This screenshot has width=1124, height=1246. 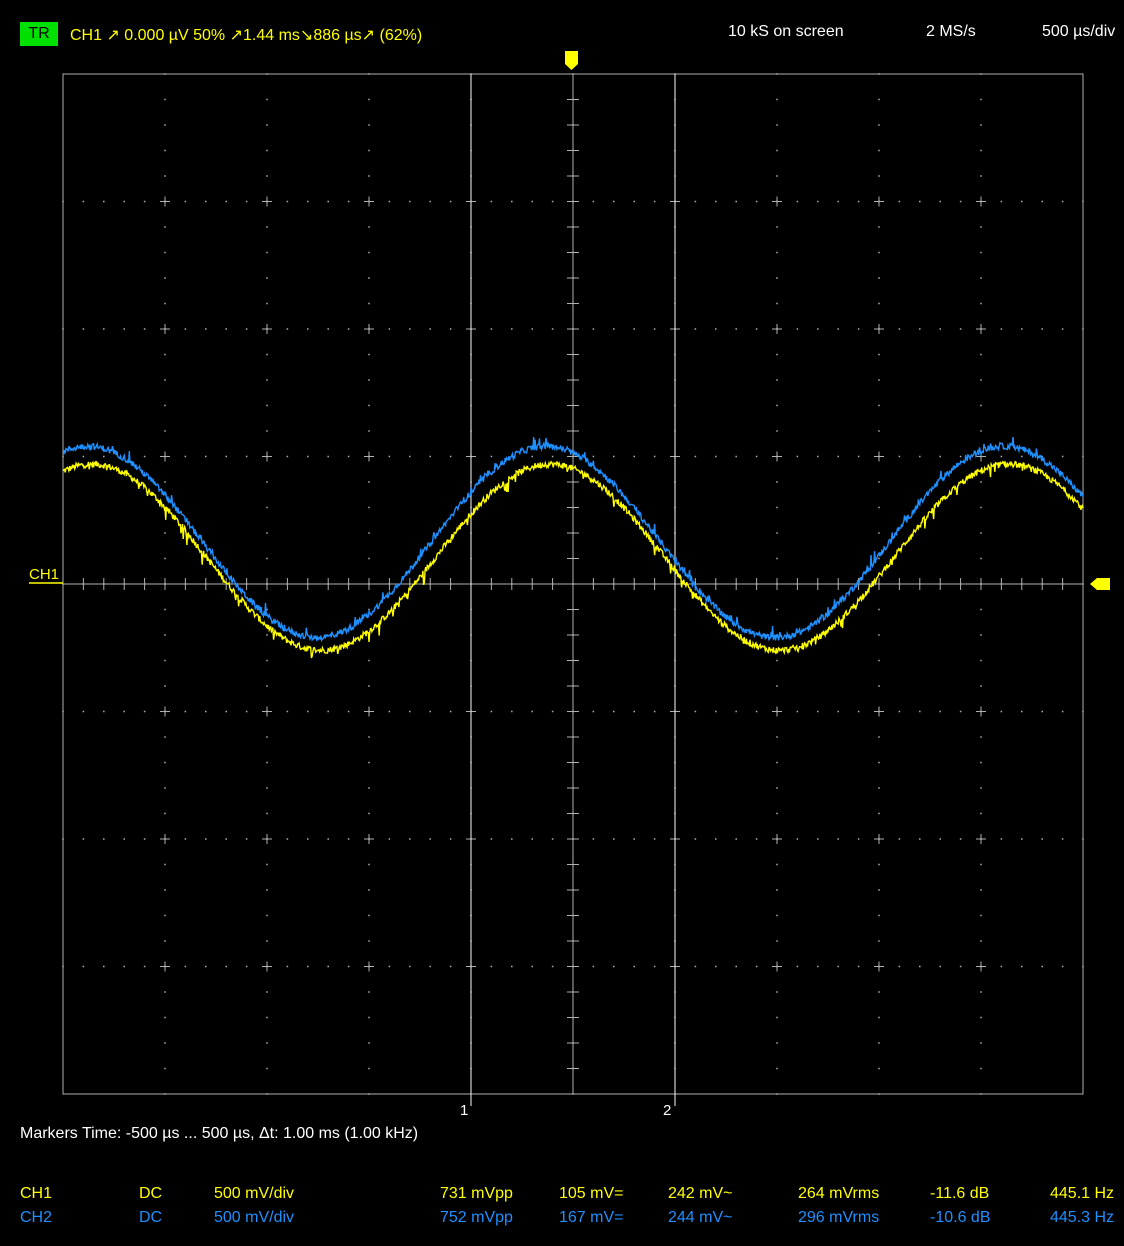 I want to click on trigger-position-marker, so click(x=571, y=60).